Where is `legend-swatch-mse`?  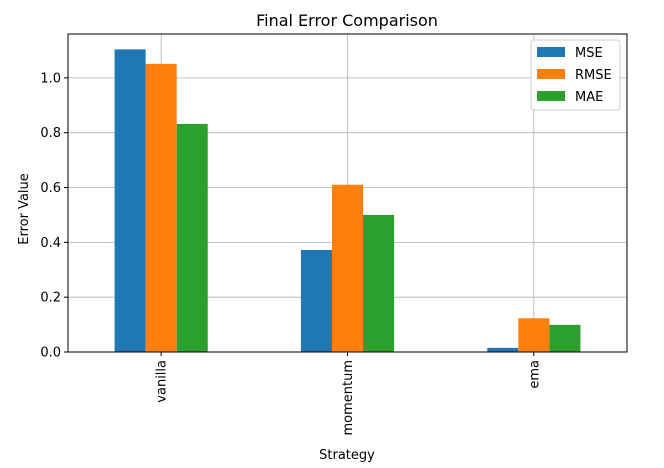
legend-swatch-mse is located at coordinates (551, 52).